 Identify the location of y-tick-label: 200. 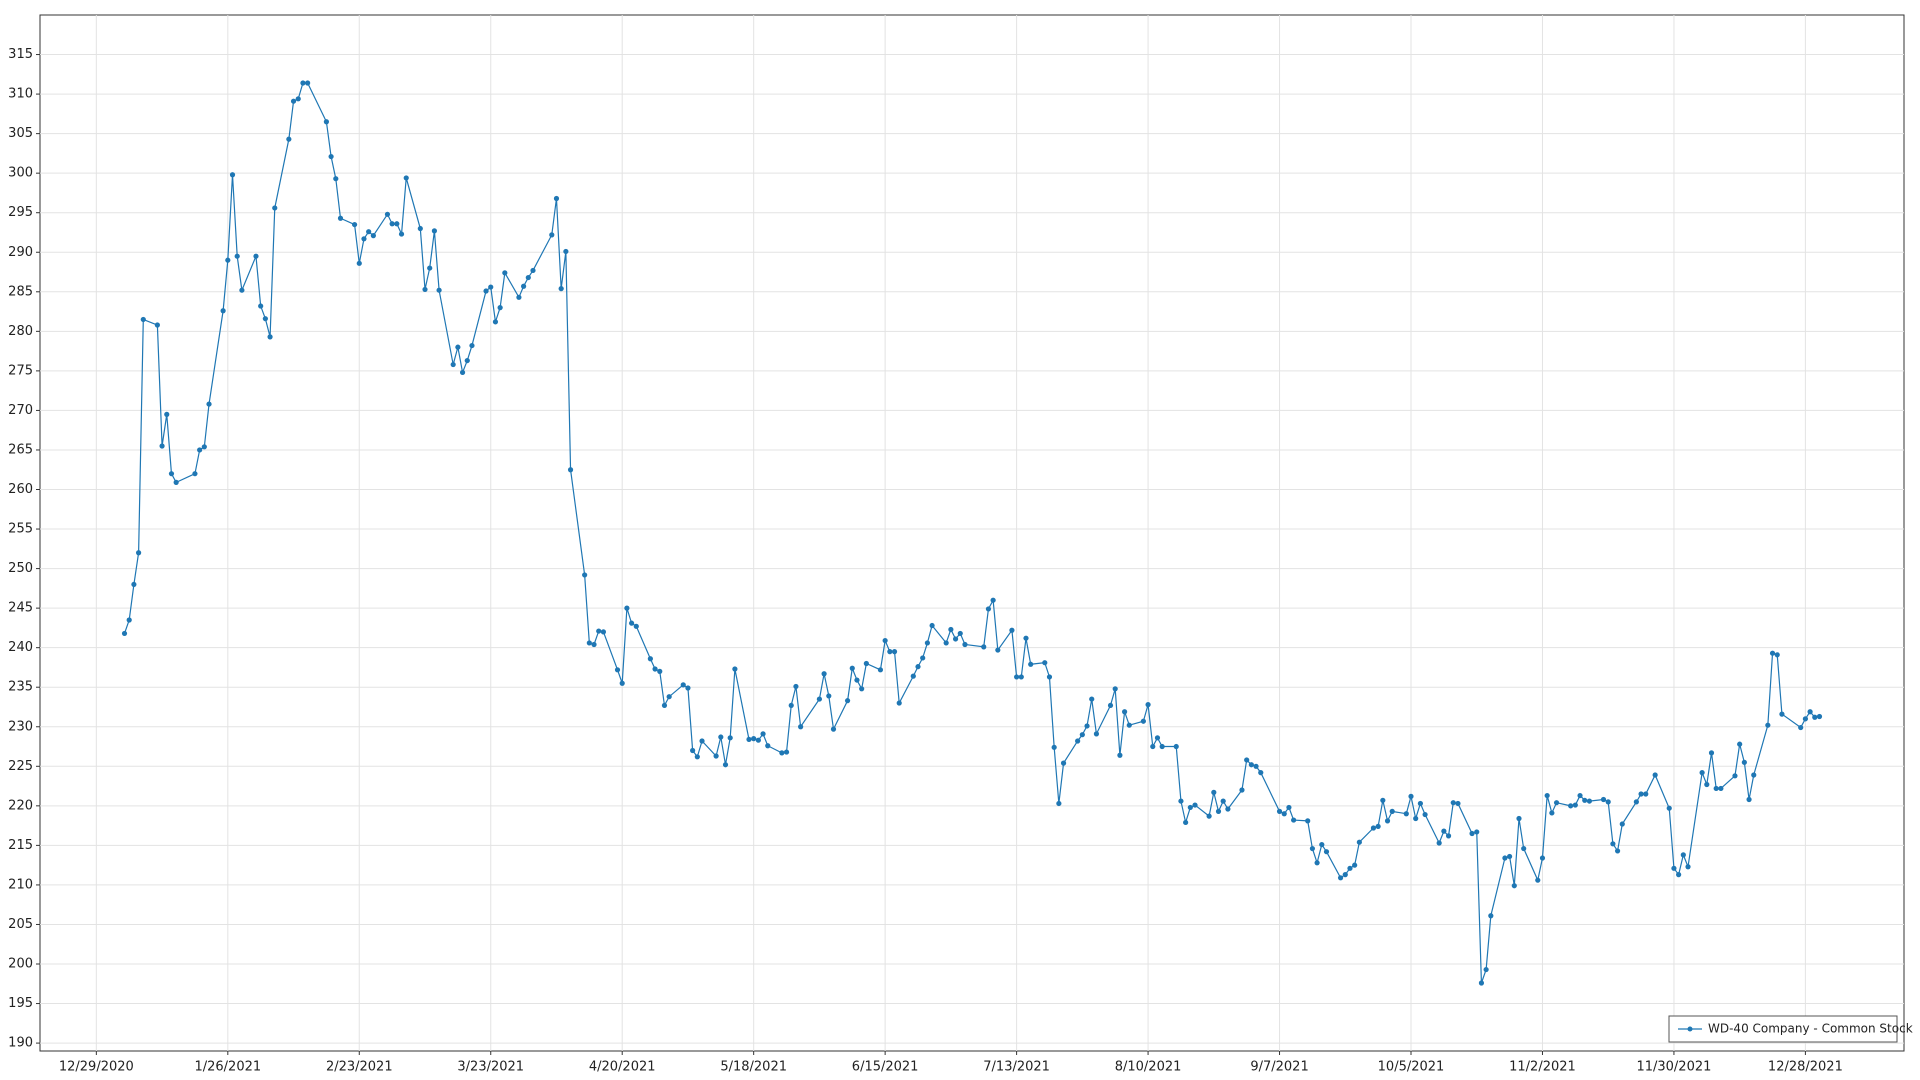
(20, 964).